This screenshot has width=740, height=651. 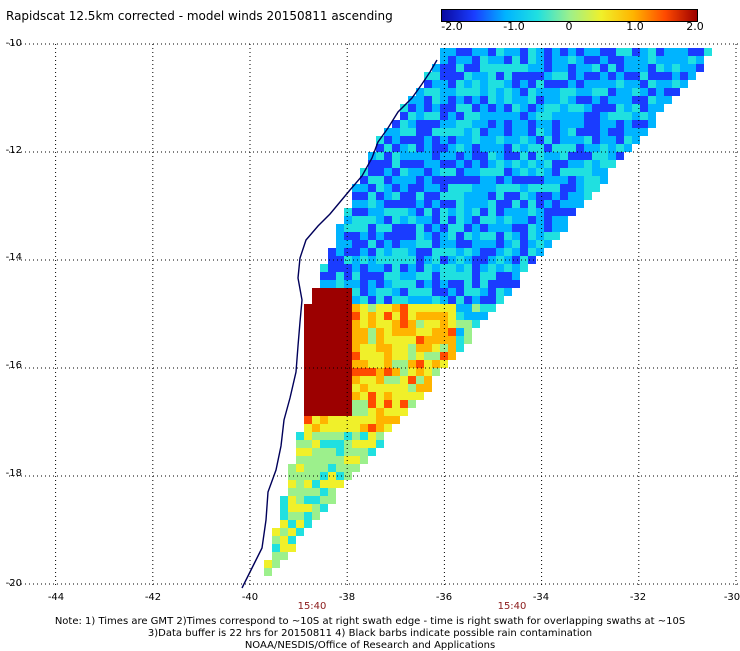 What do you see at coordinates (347, 597) in the screenshot?
I see `lon-label: -38` at bounding box center [347, 597].